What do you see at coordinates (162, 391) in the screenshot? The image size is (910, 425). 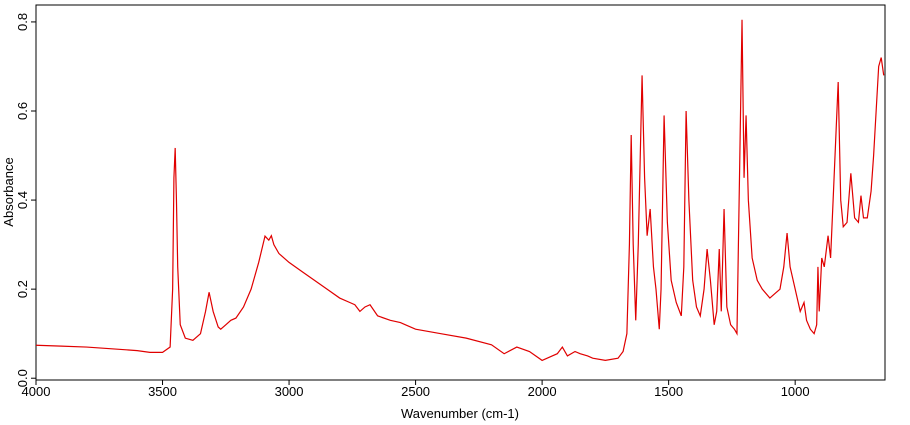 I see `x-tick-label: 3500` at bounding box center [162, 391].